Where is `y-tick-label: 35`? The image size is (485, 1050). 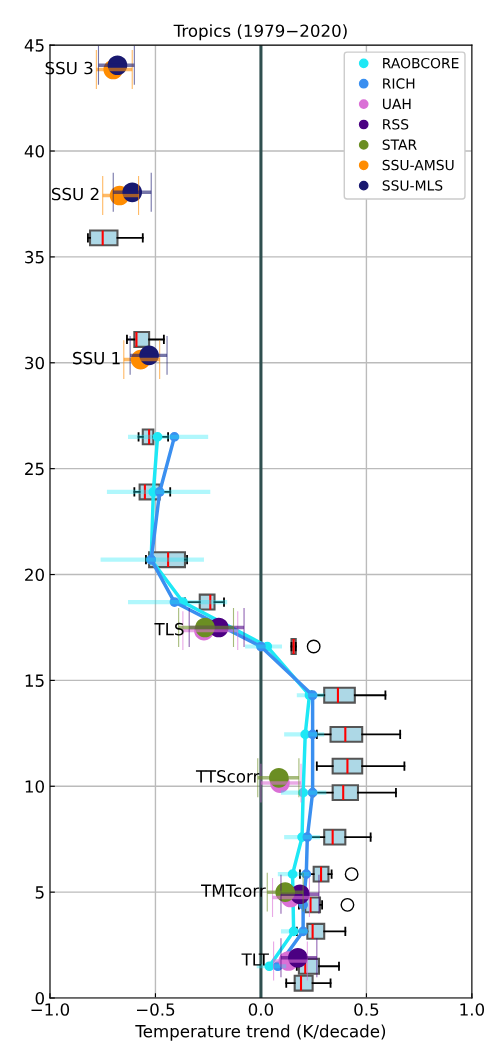 y-tick-label: 35 is located at coordinates (34, 257).